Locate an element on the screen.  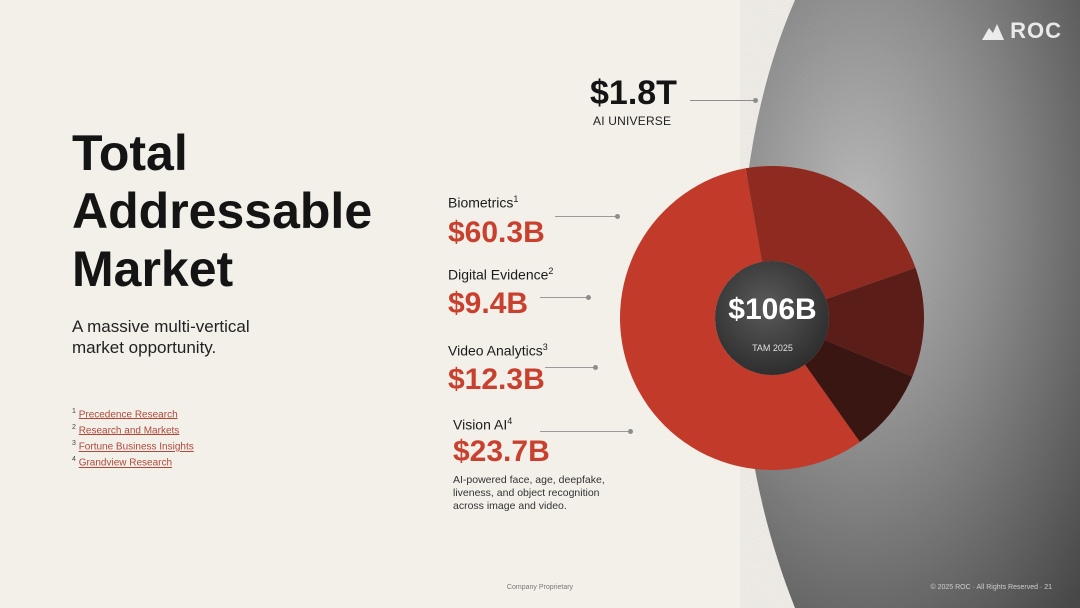
footnote-number: 3 is located at coordinates (74, 444).